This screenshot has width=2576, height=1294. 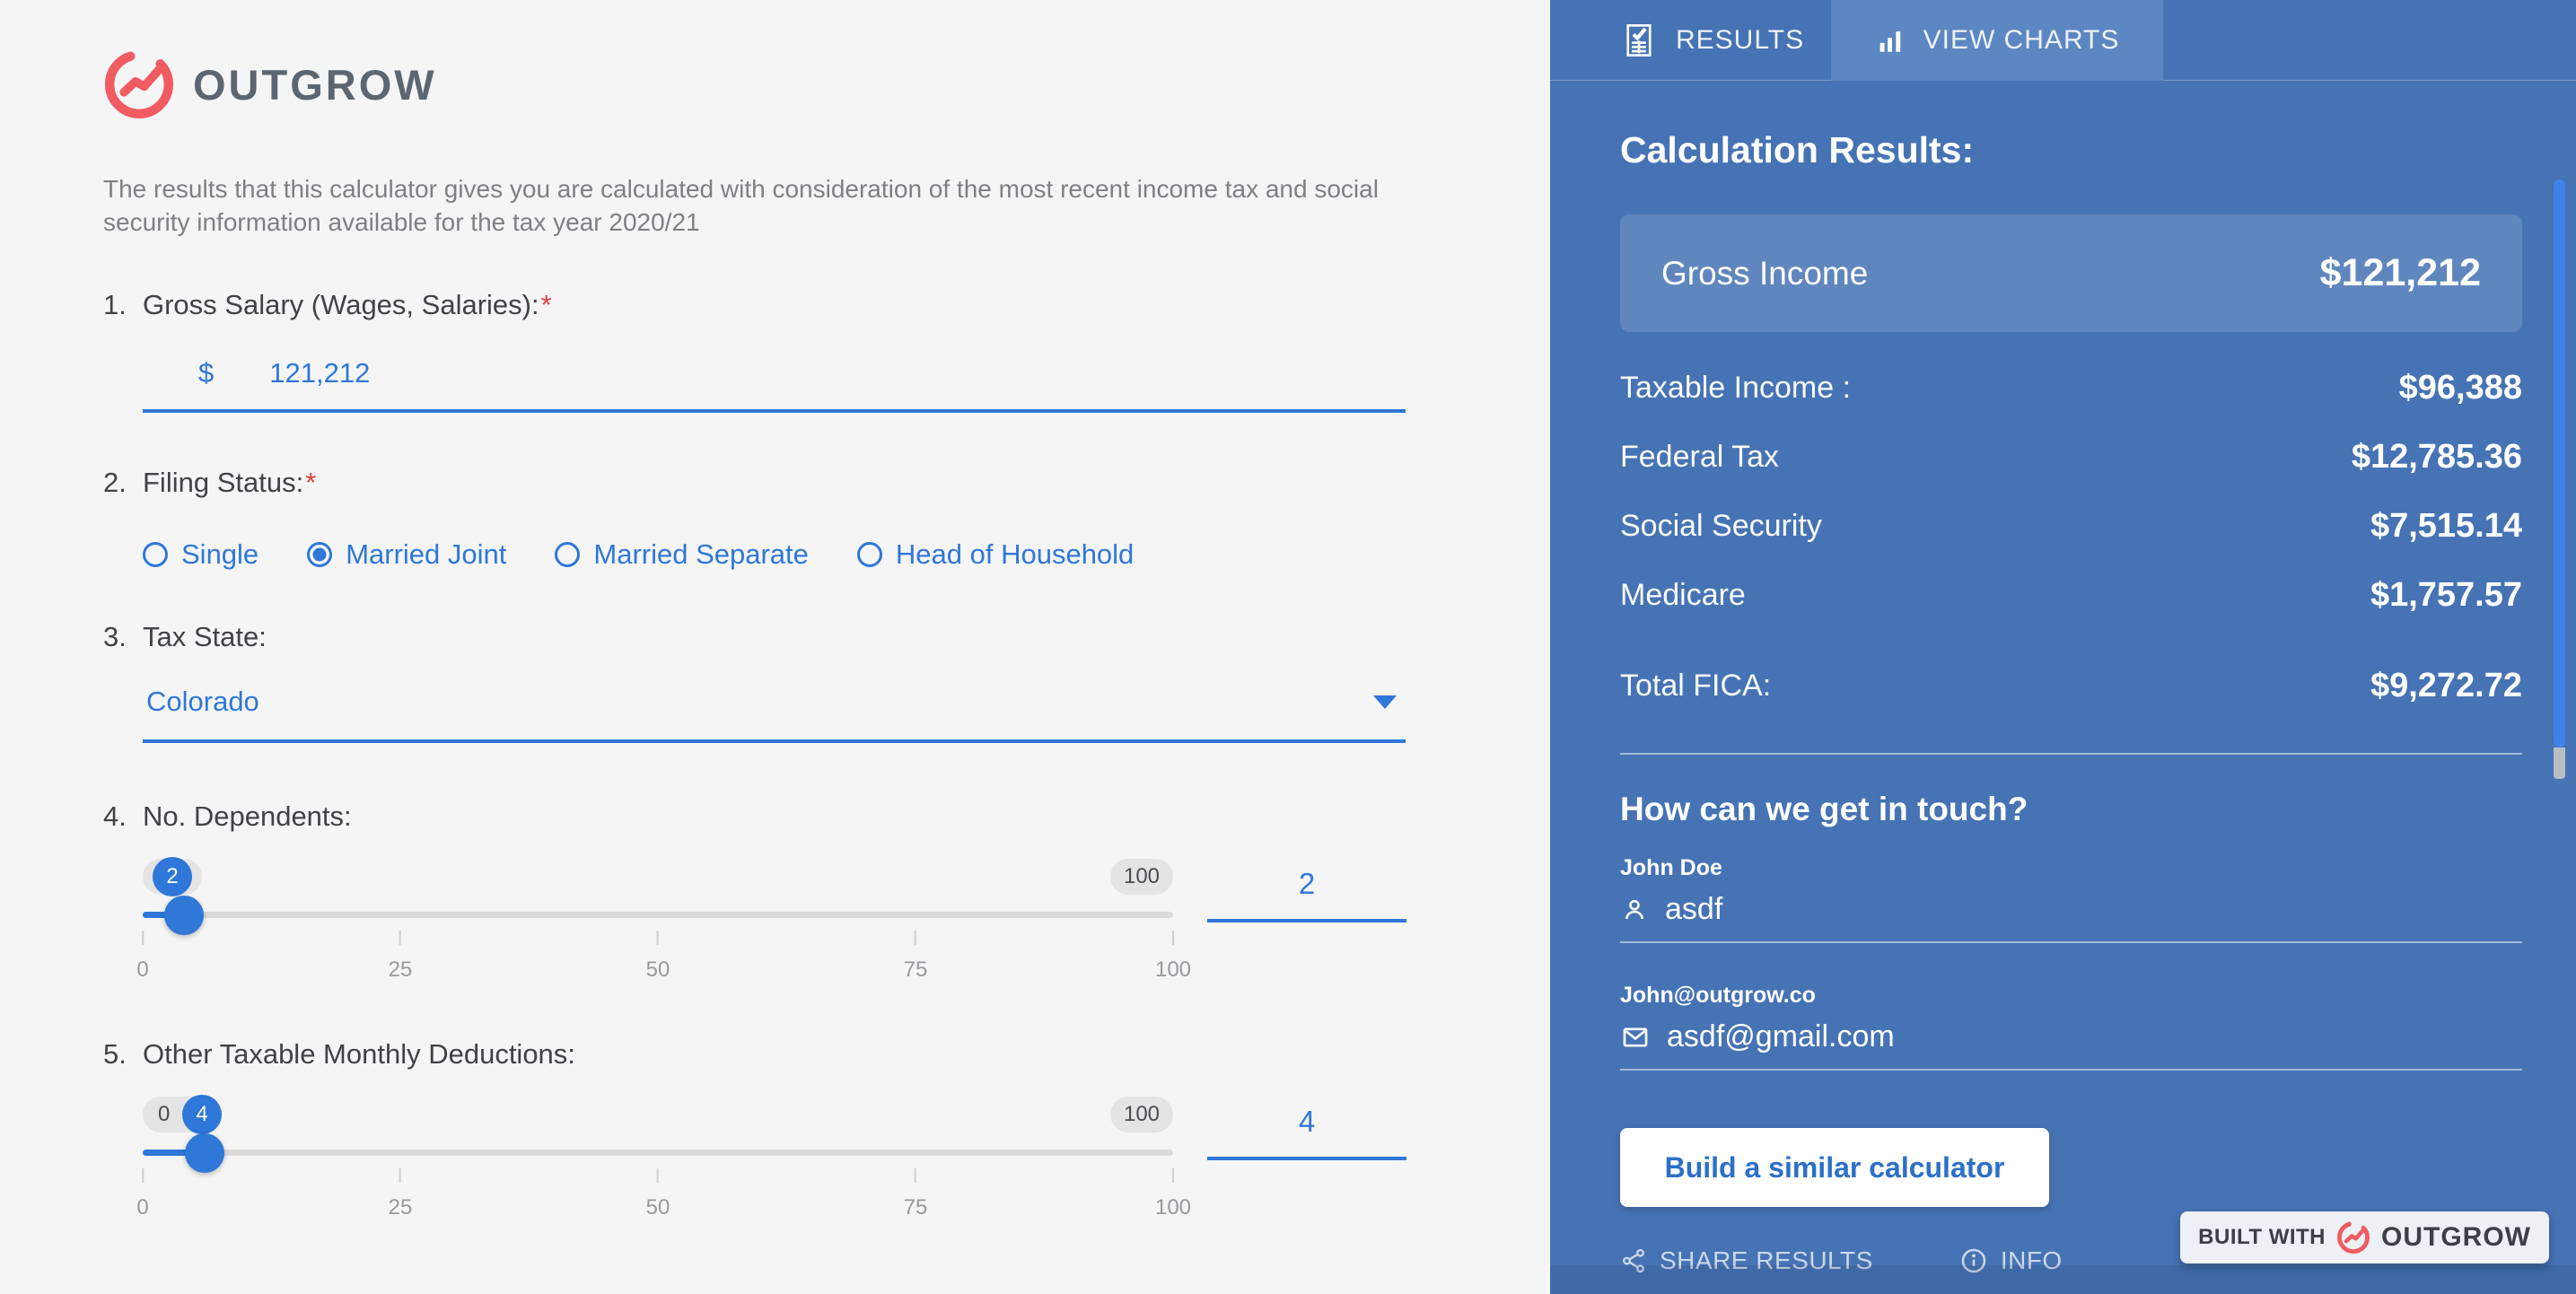 I want to click on envelope-icon, so click(x=1635, y=1037).